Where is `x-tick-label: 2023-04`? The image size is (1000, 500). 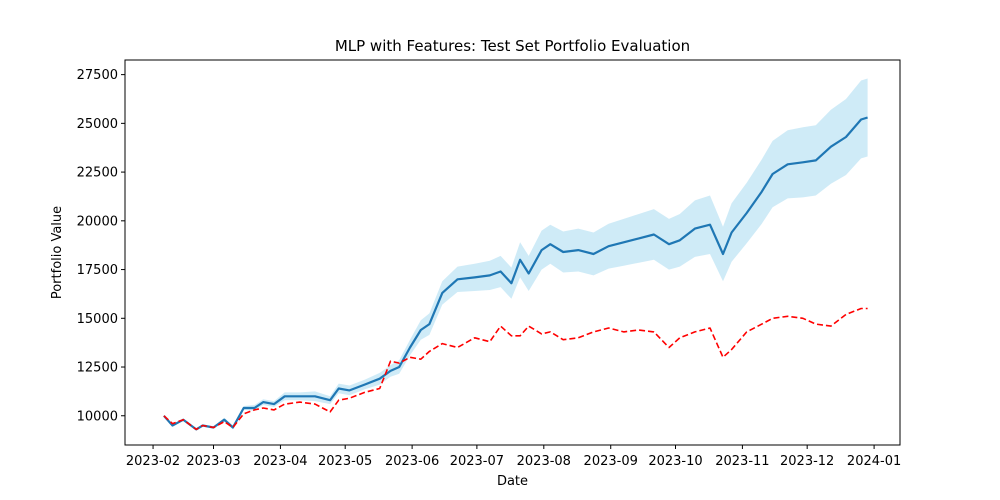
x-tick-label: 2023-04 is located at coordinates (280, 461).